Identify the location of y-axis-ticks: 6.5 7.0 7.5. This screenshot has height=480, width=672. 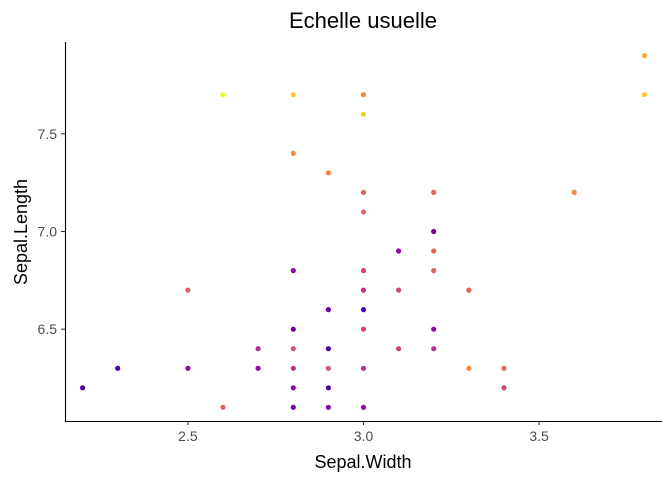
(51, 231).